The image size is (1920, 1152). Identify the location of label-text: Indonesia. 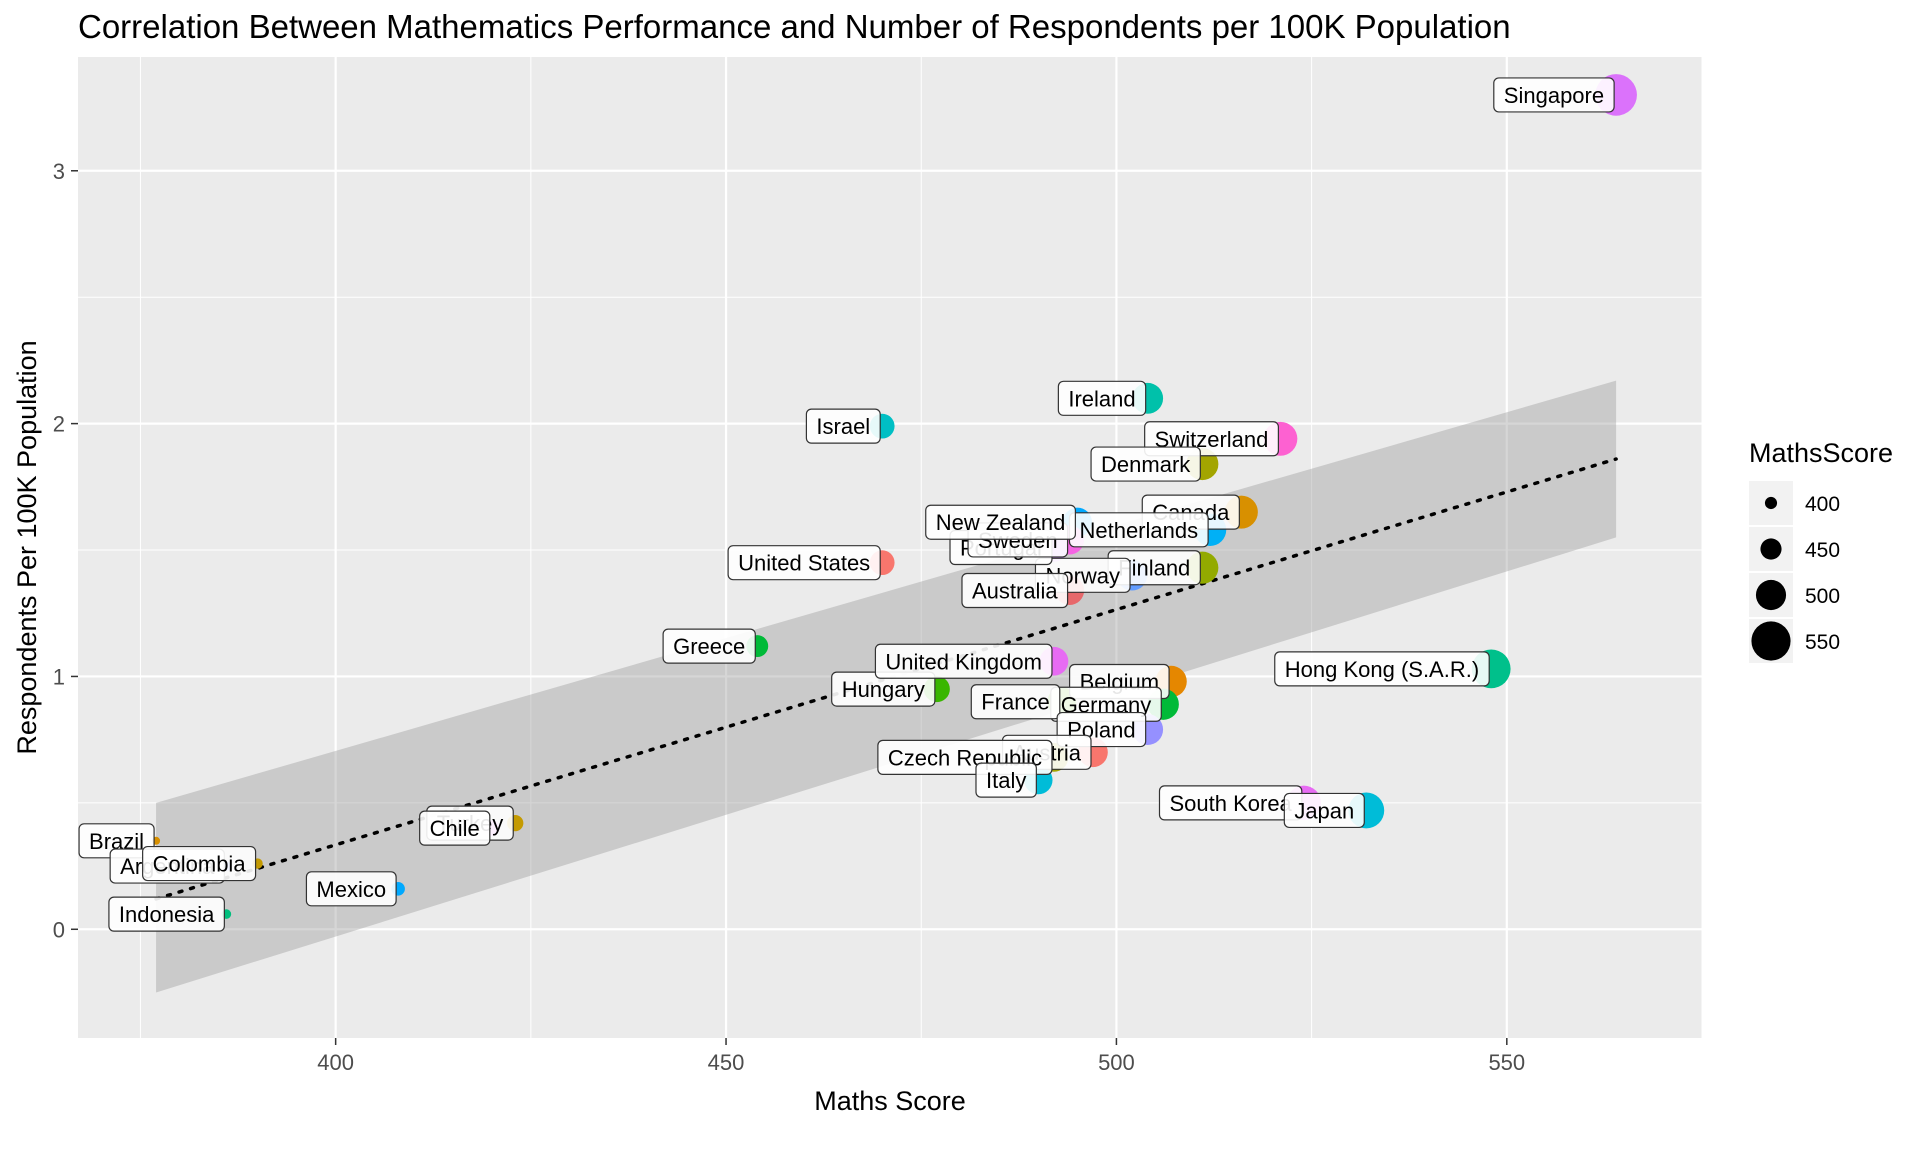
(167, 914).